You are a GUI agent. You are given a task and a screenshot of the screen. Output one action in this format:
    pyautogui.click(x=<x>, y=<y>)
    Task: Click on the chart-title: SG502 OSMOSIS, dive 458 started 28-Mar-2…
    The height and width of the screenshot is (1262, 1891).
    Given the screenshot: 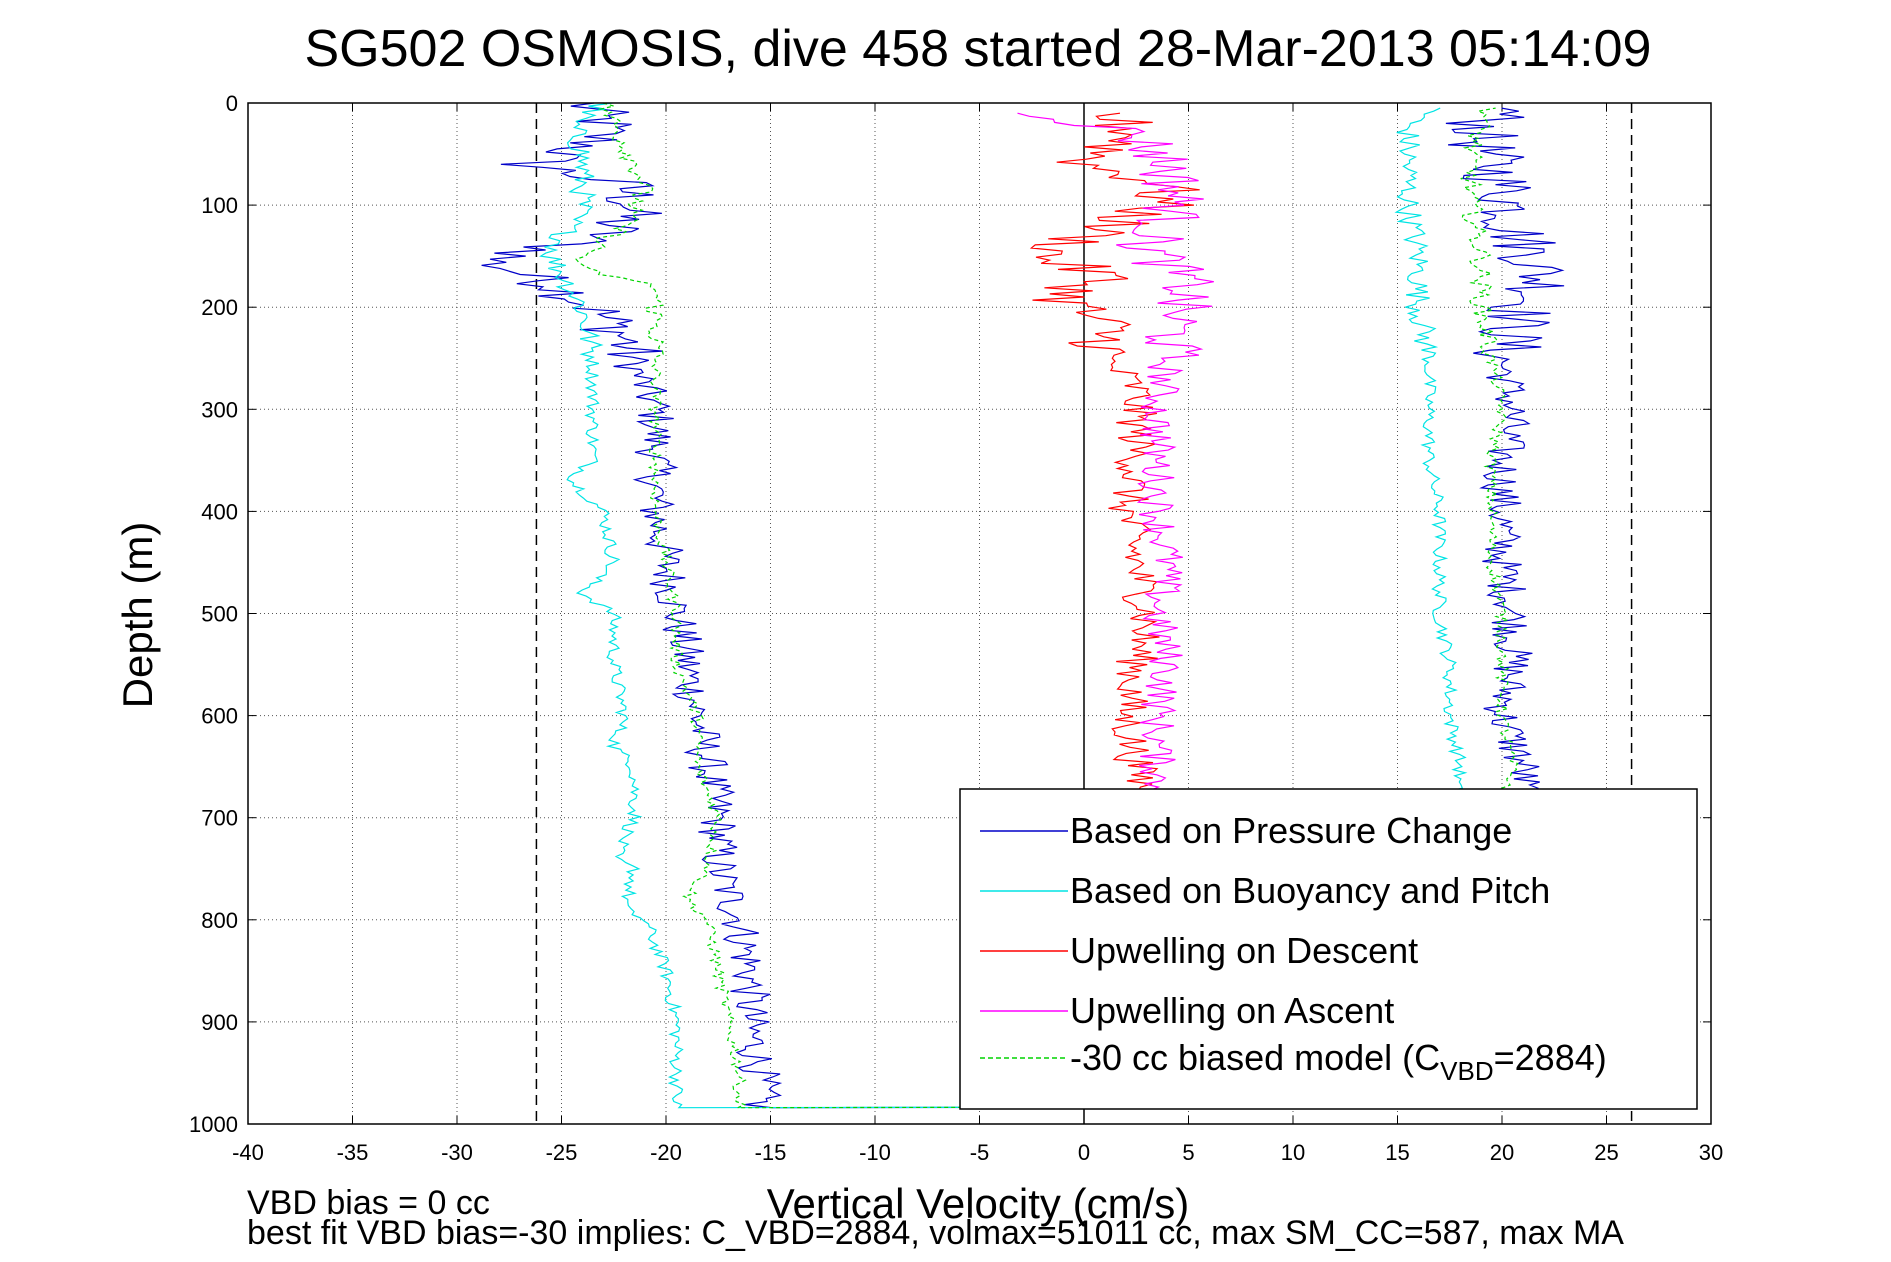 What is the action you would take?
    pyautogui.click(x=978, y=49)
    